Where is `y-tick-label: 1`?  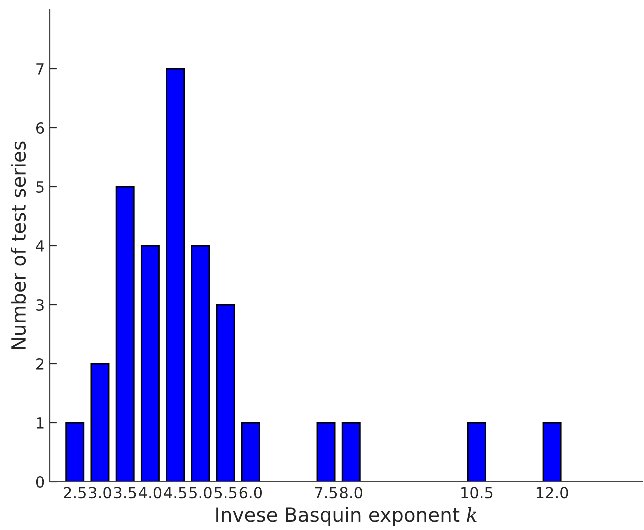
y-tick-label: 1 is located at coordinates (40, 423).